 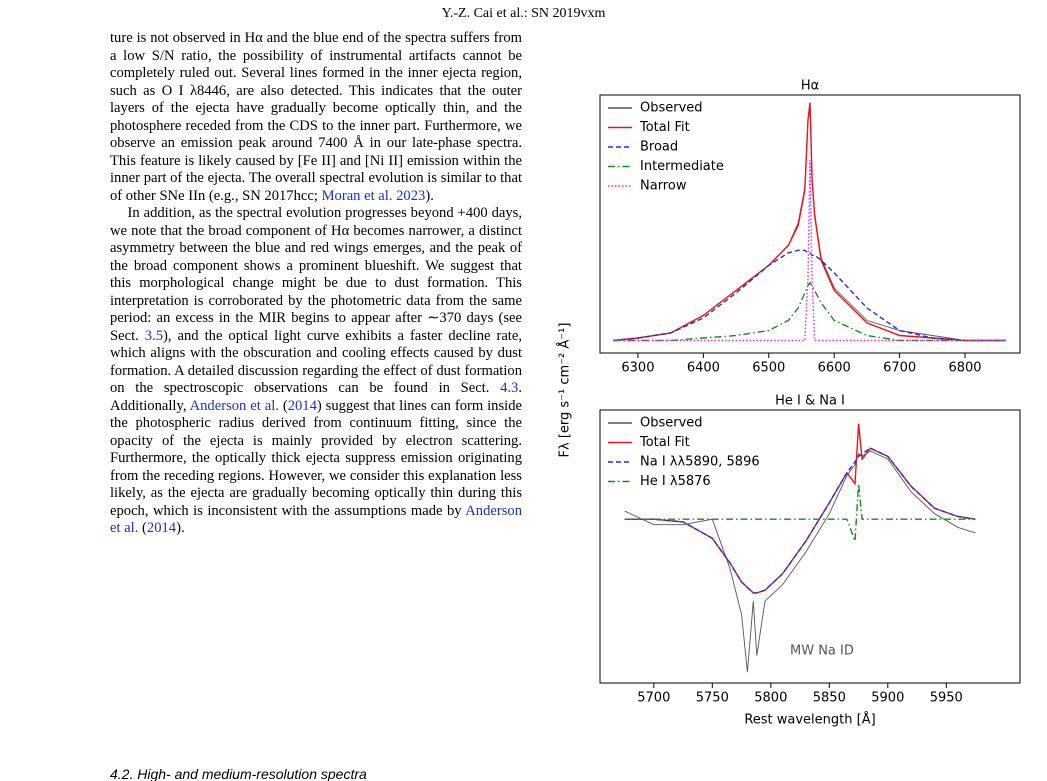 I want to click on x-tick-label: 5900, so click(x=887, y=698).